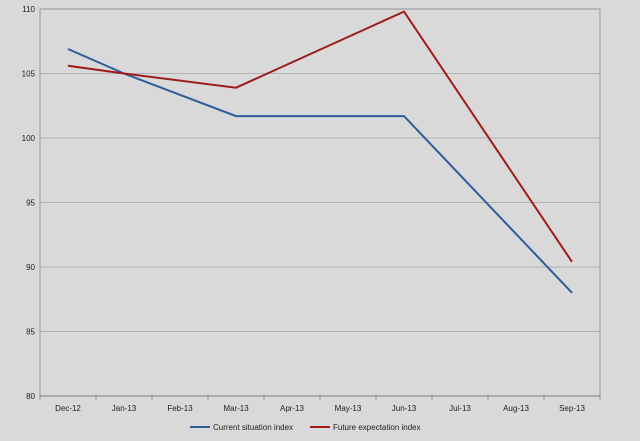  I want to click on legend-label-1: Current situation index, so click(253, 427).